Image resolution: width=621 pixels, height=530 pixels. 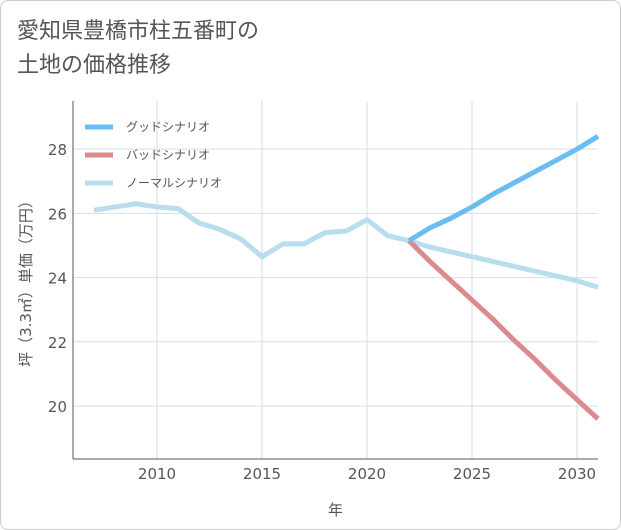 I want to click on y-tick-label: 28, so click(x=57, y=150).